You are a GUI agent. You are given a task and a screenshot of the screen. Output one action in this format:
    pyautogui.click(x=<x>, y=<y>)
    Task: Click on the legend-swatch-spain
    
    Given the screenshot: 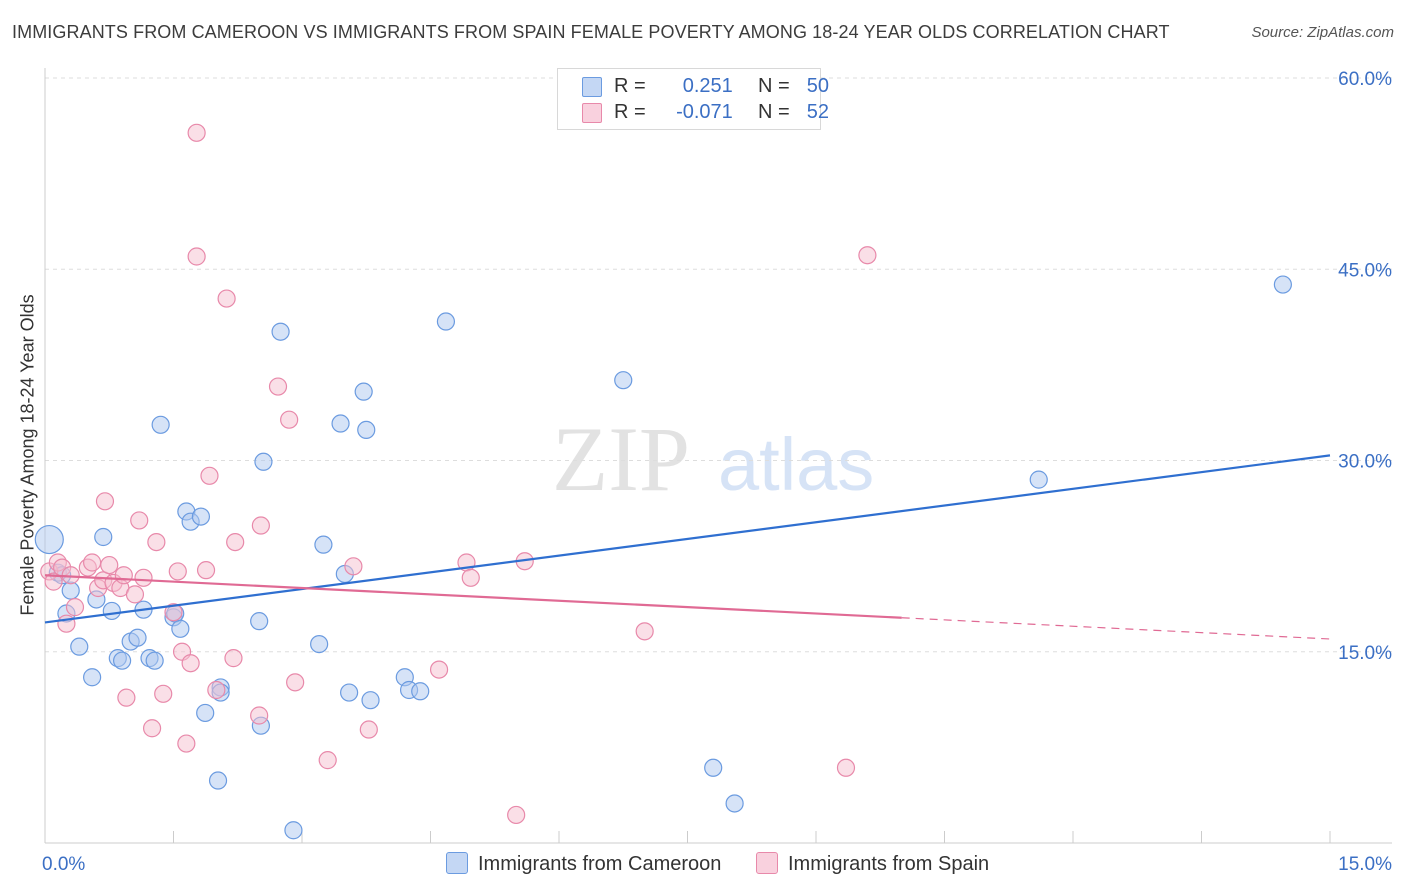 What is the action you would take?
    pyautogui.click(x=767, y=863)
    